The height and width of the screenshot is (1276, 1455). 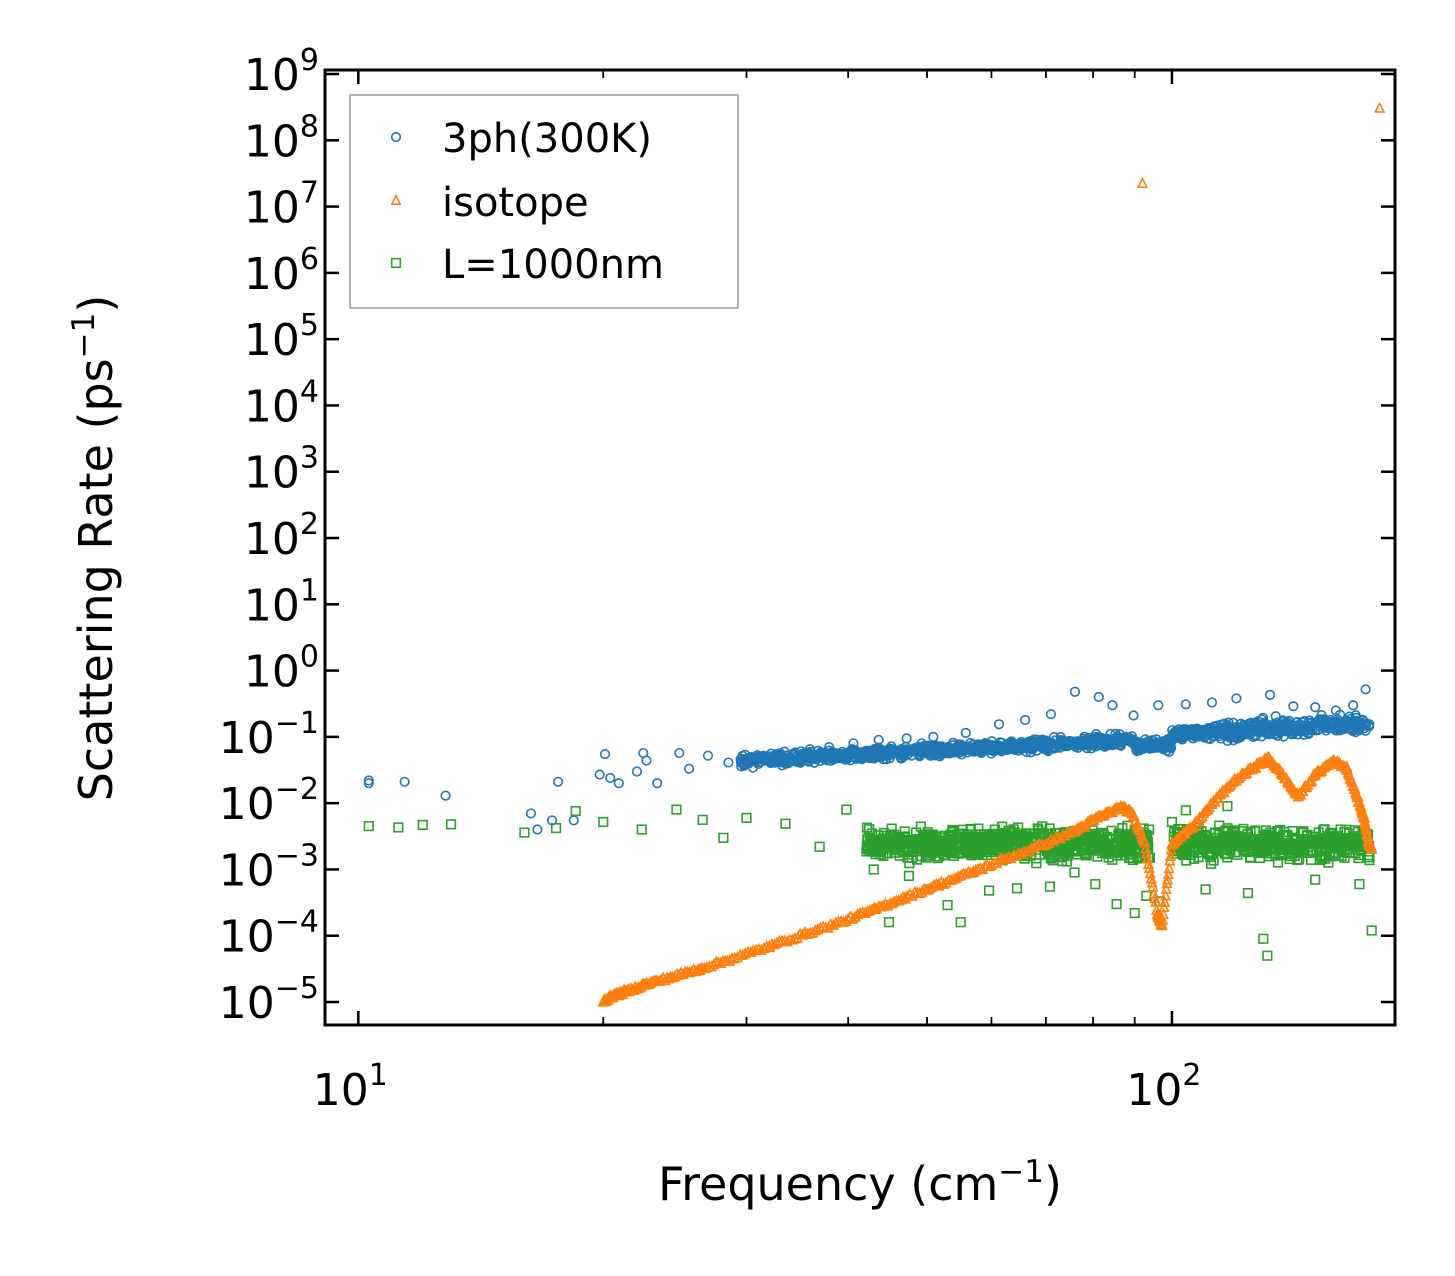 I want to click on y-tick-label: 10⁰, so click(x=281, y=669).